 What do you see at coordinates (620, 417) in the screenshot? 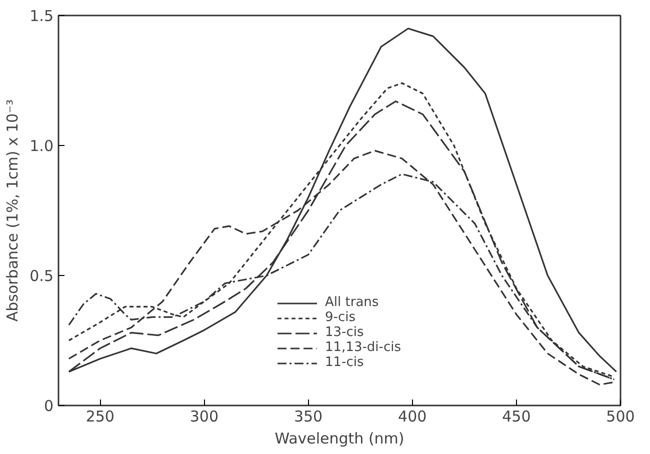
I see `x-tick-label: 500` at bounding box center [620, 417].